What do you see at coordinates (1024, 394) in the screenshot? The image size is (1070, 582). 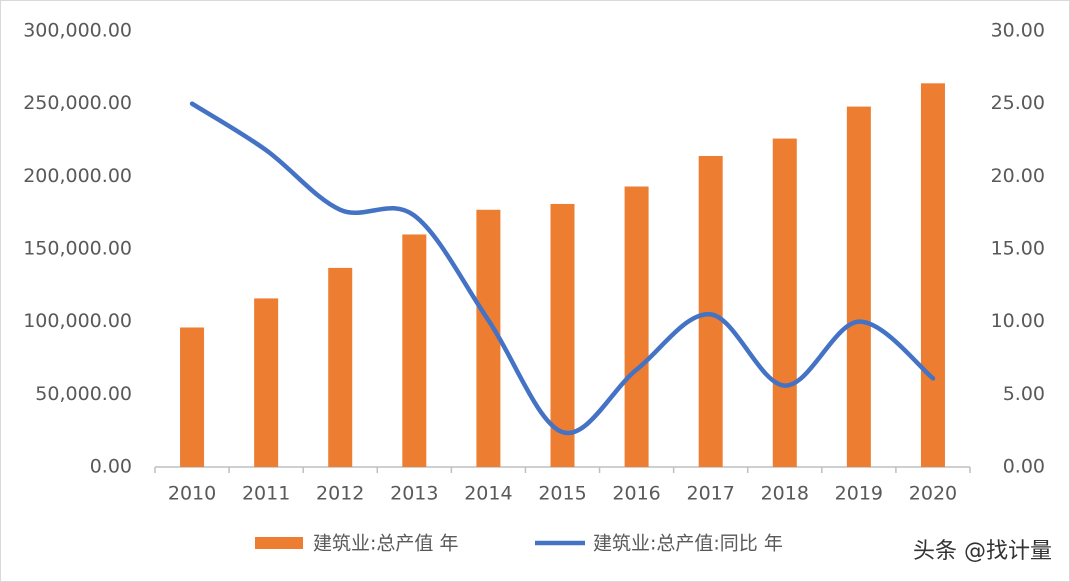 I see `y2-tick-label: 5.00` at bounding box center [1024, 394].